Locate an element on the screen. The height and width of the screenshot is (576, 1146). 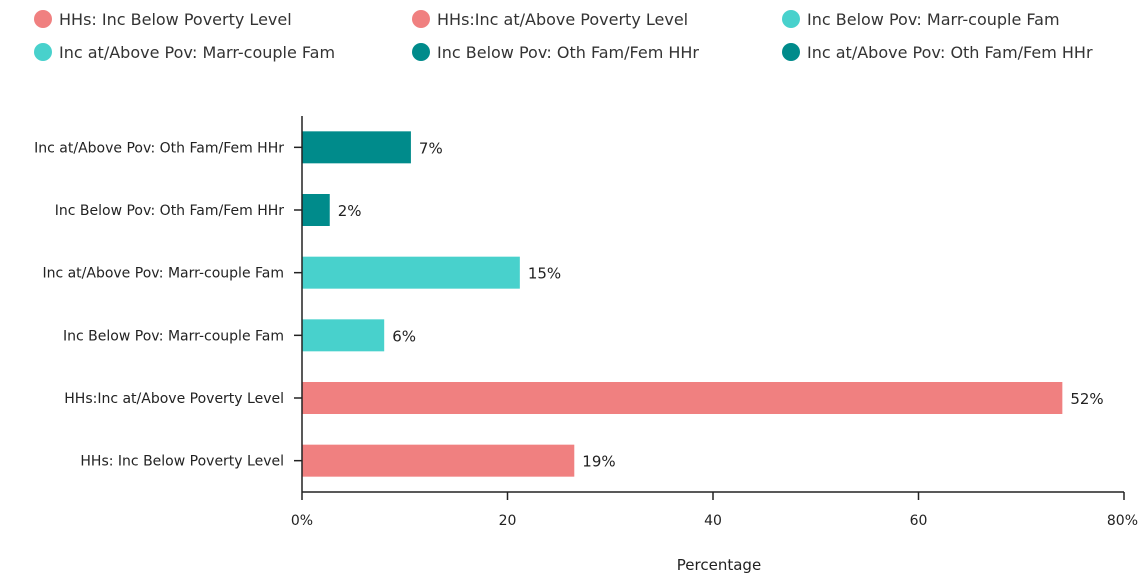
x-axis-title: Percentage is located at coordinates (719, 565).